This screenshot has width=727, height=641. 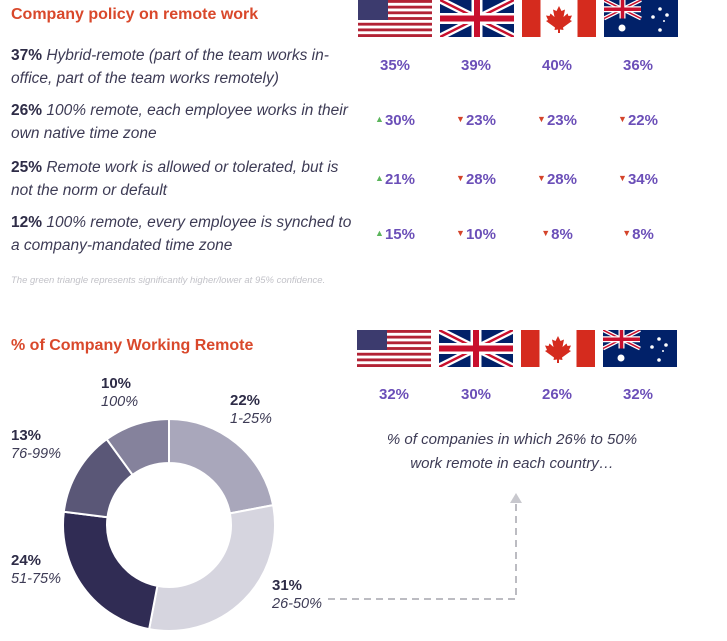 I want to click on slice-4-value: 13%, so click(x=26, y=435).